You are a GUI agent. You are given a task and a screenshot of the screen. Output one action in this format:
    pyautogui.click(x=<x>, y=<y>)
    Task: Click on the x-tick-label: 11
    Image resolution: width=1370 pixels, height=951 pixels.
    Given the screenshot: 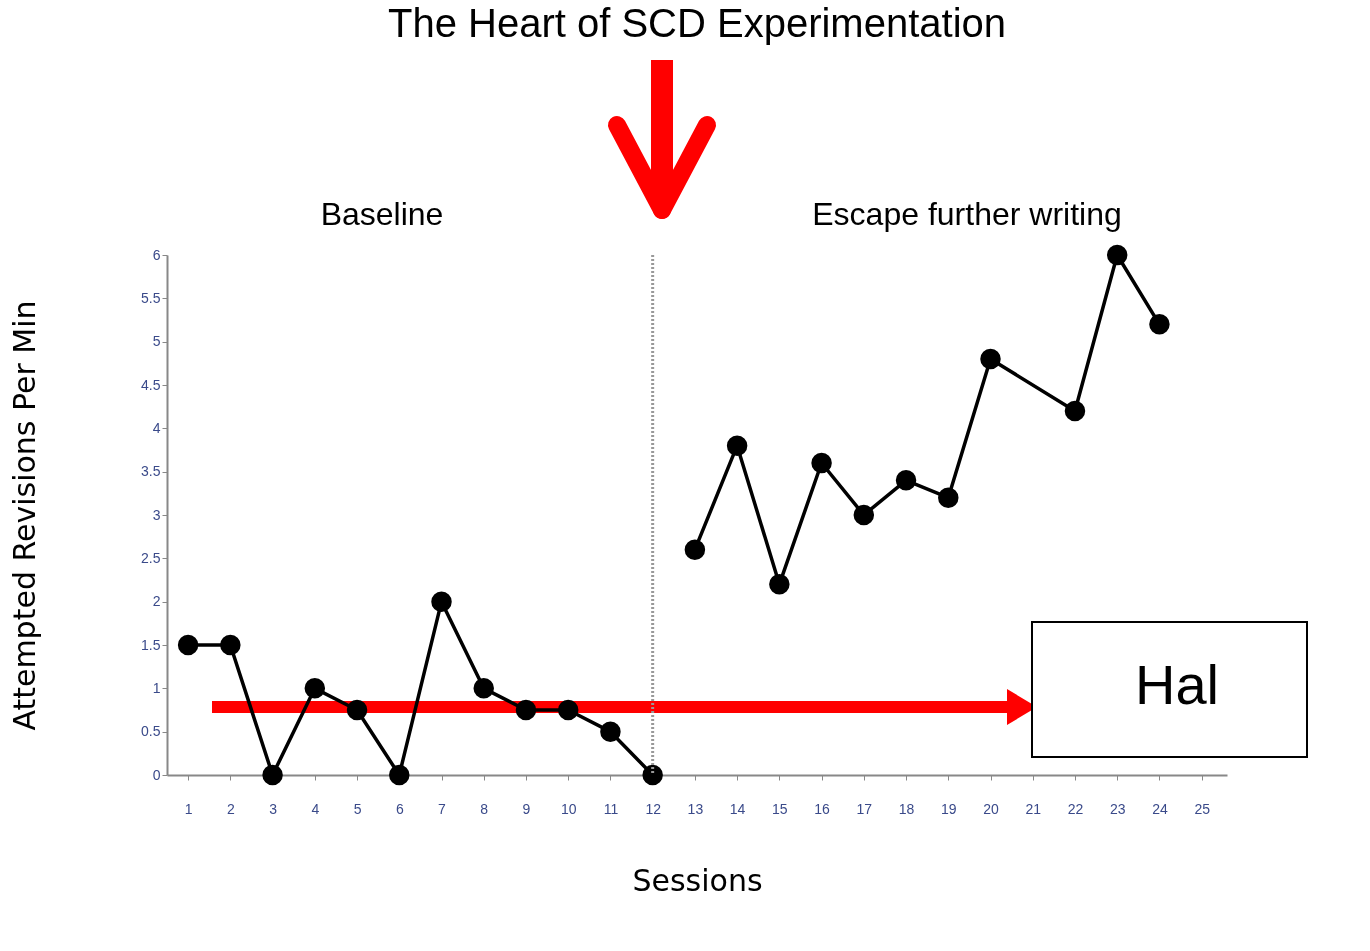 What is the action you would take?
    pyautogui.click(x=611, y=808)
    